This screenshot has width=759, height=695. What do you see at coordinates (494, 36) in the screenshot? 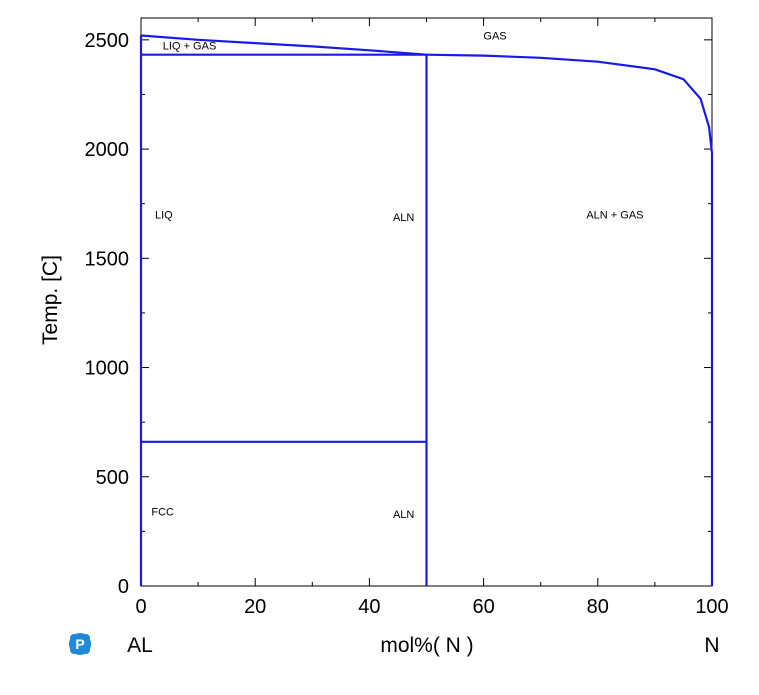
I see `region-label: GAS` at bounding box center [494, 36].